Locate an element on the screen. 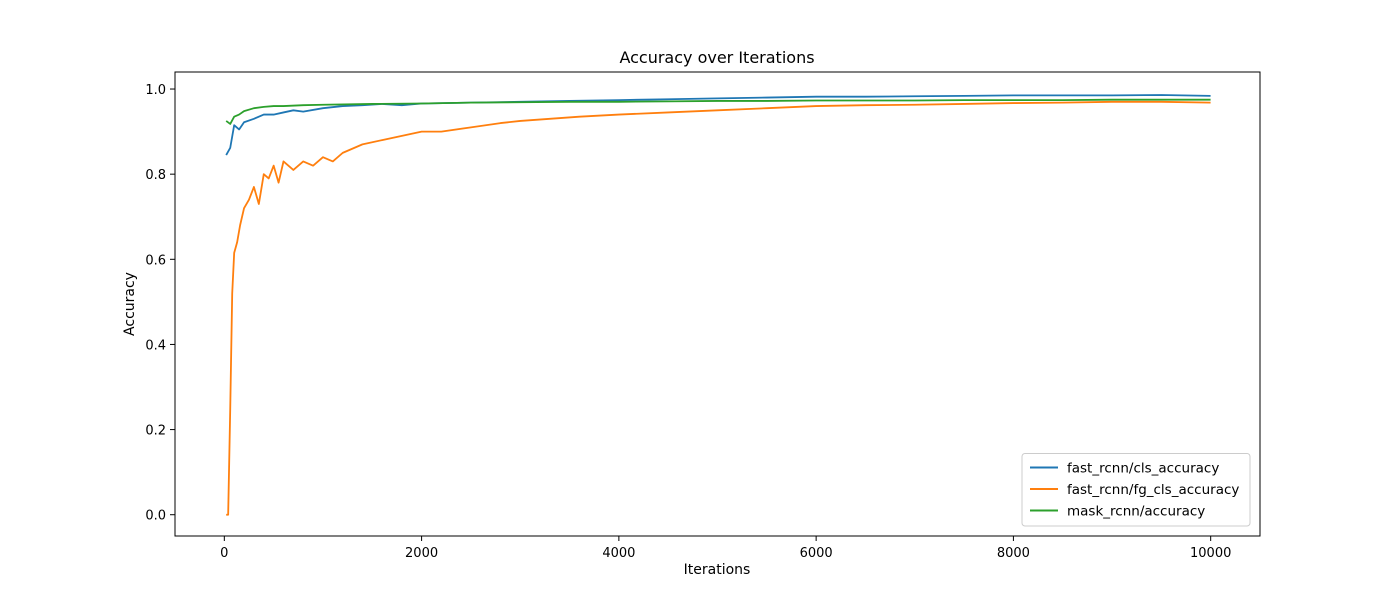 Image resolution: width=1400 pixels, height=600 pixels. x-tick-label: 4000 is located at coordinates (618, 553).